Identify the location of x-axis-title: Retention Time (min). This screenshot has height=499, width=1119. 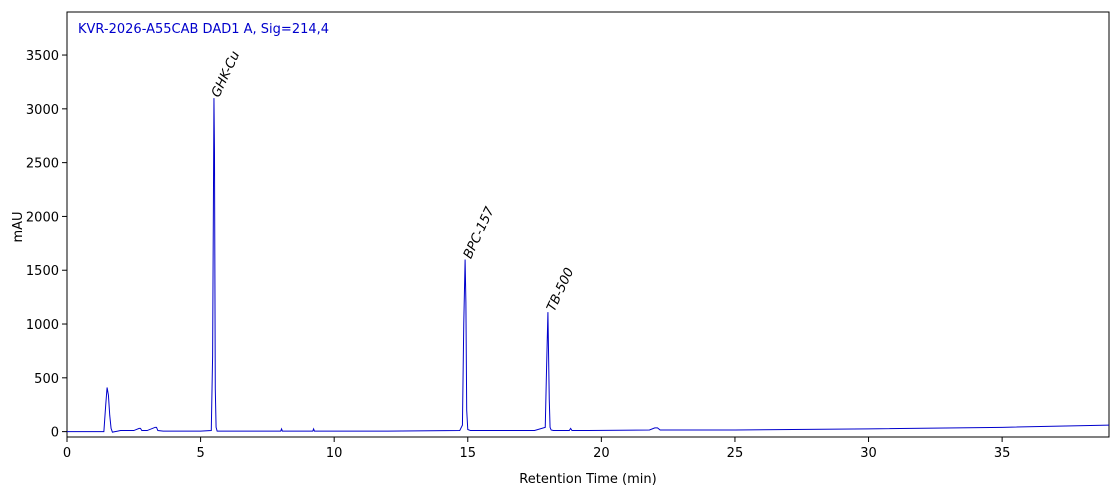
(587, 479).